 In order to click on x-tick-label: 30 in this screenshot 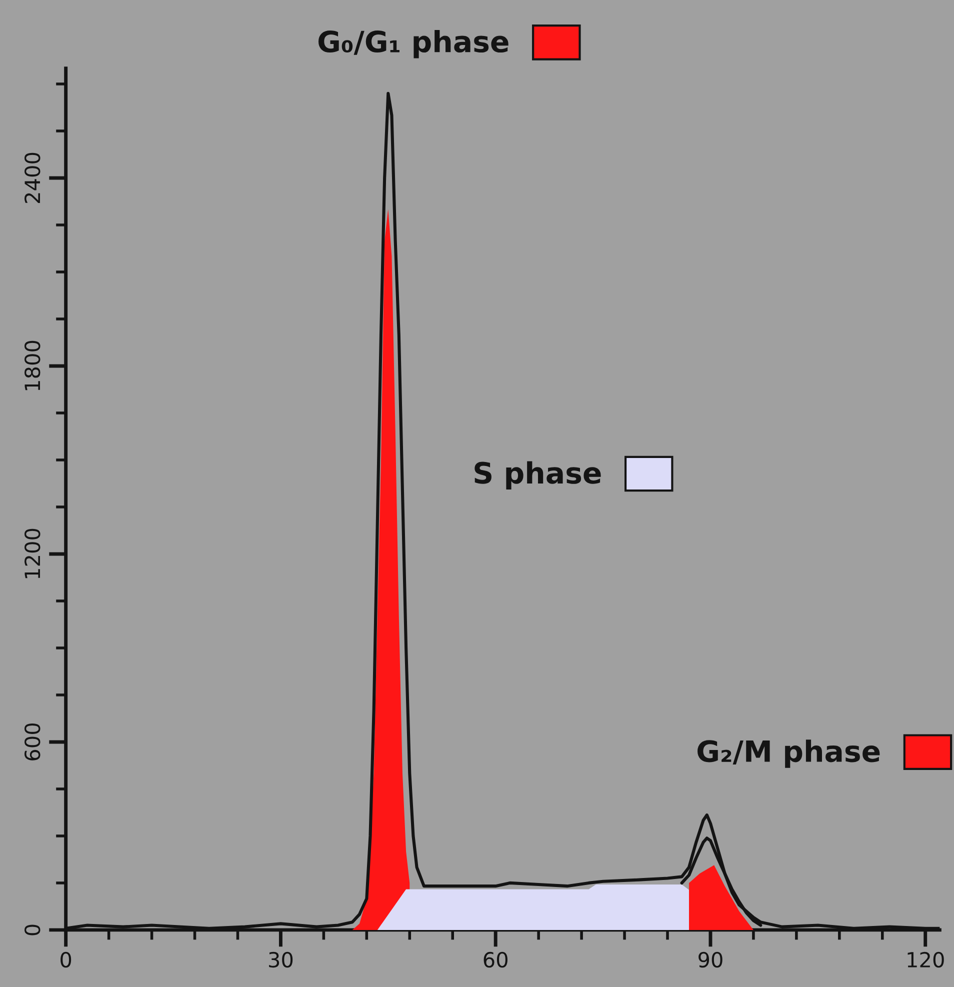, I will do `click(281, 960)`.